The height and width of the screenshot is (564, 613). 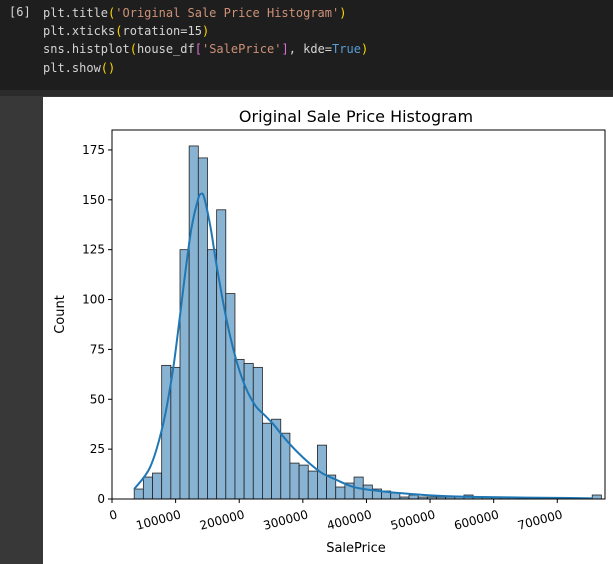 I want to click on x-tick-label: 400000, so click(x=349, y=519).